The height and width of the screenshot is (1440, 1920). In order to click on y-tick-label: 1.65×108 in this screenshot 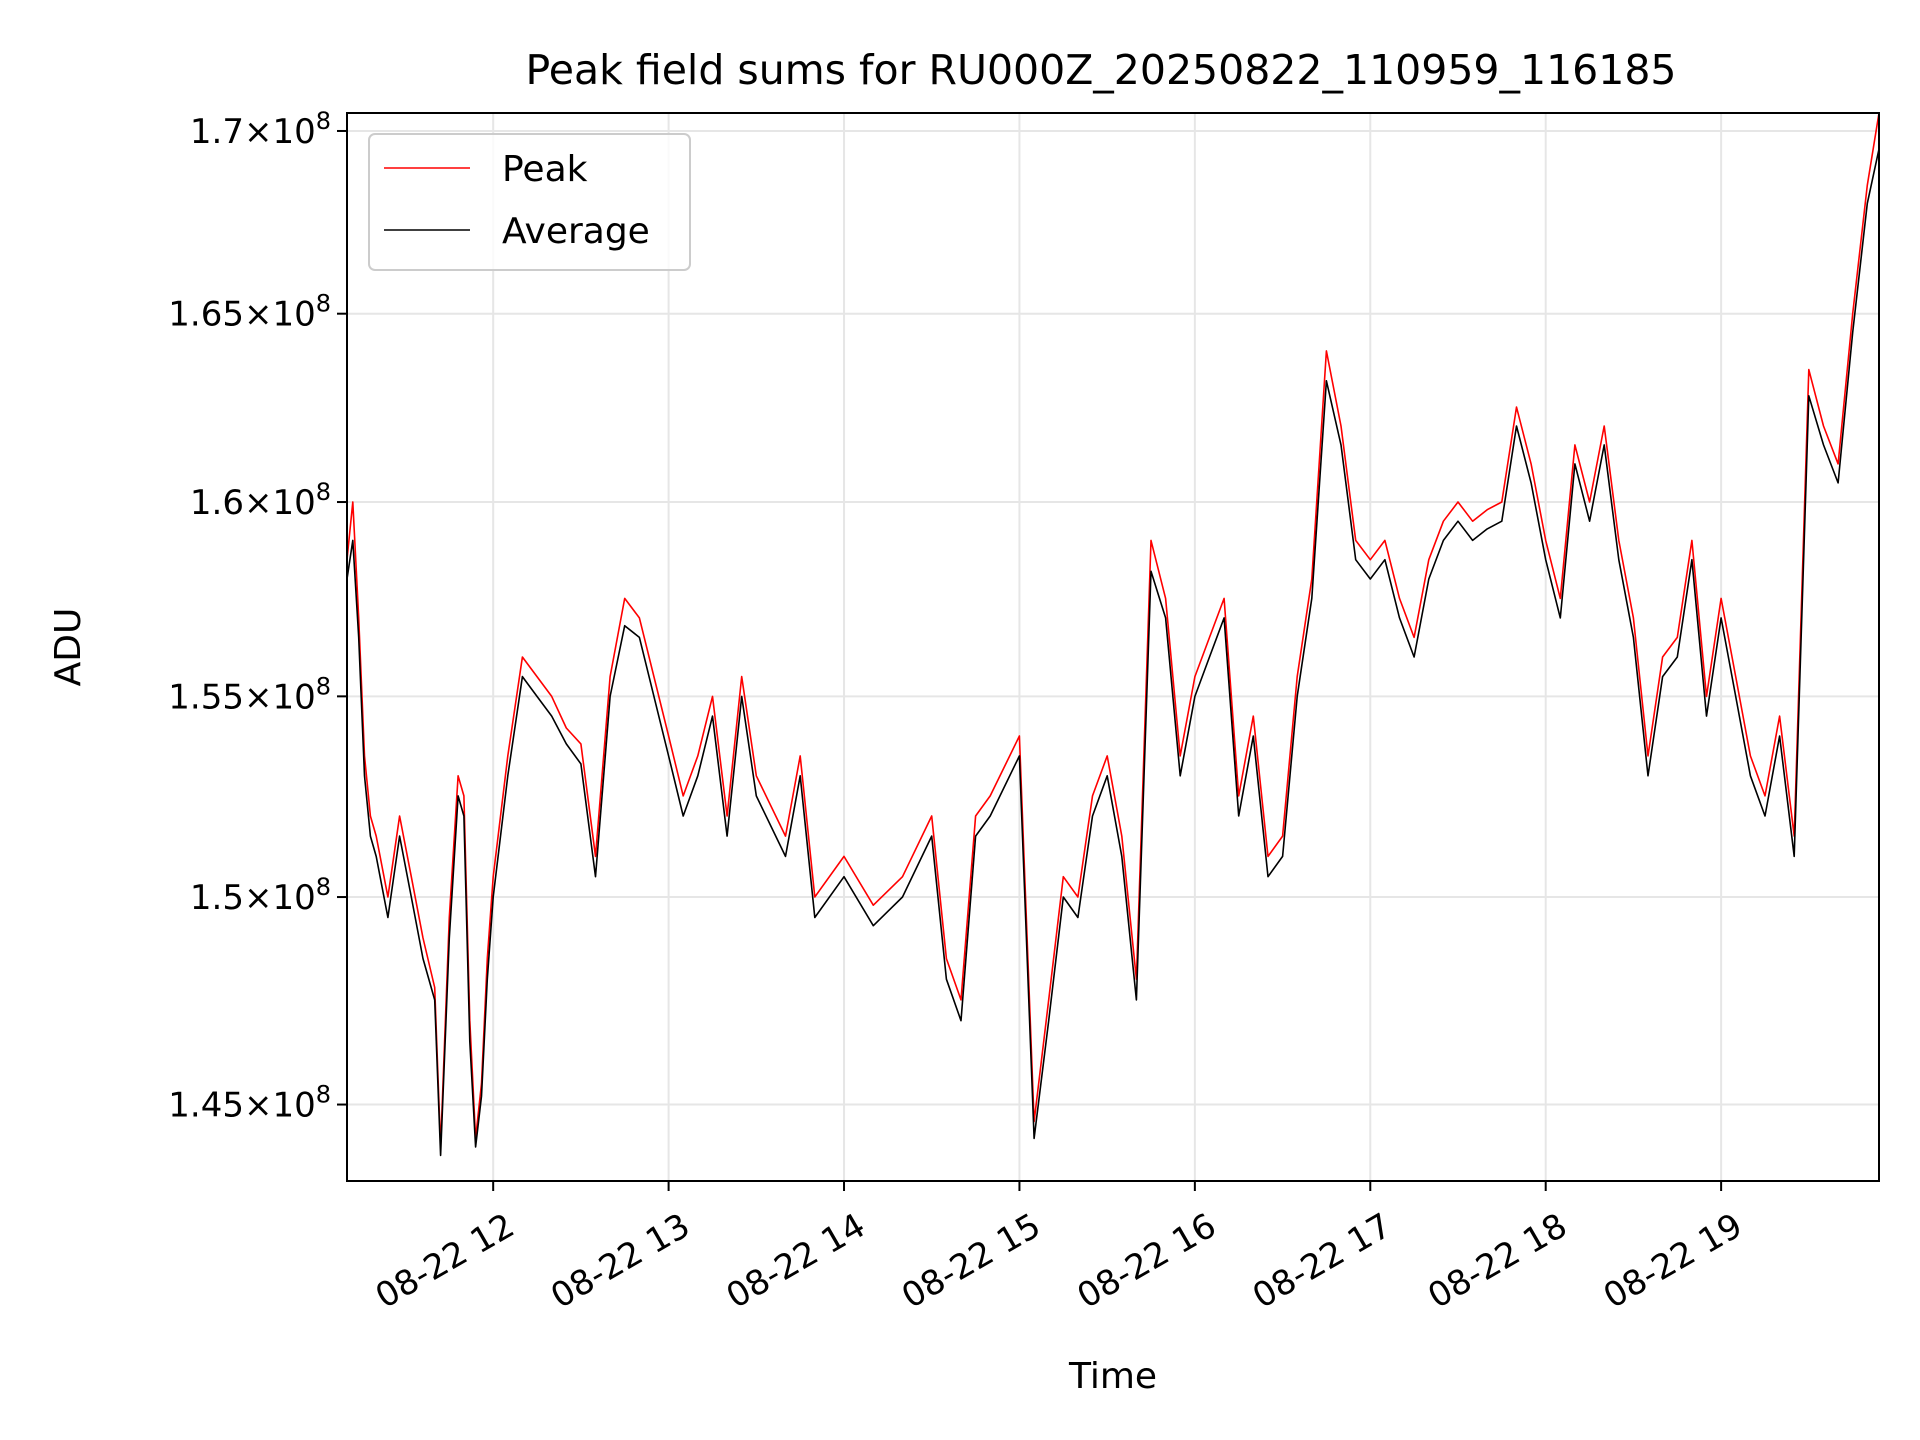, I will do `click(249, 312)`.